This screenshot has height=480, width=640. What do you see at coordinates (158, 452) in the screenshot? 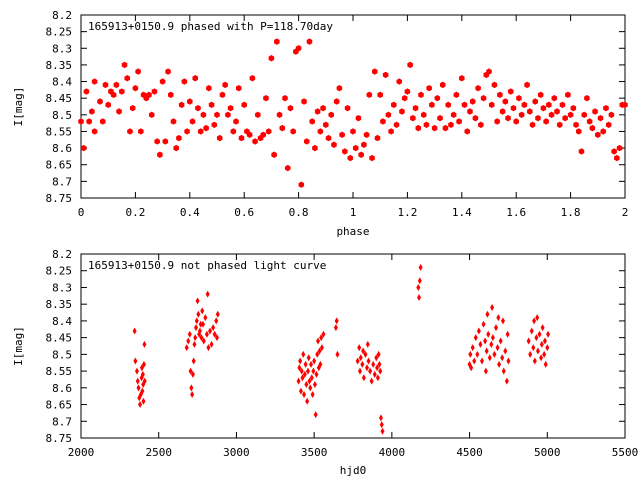
I see `unphased-x-tick-label: 2500` at bounding box center [158, 452].